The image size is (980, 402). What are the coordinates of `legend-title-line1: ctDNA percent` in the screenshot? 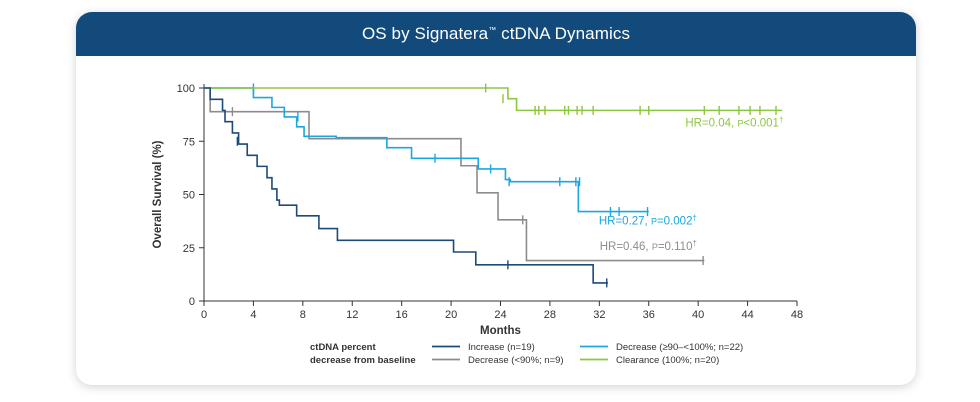 It's located at (343, 347).